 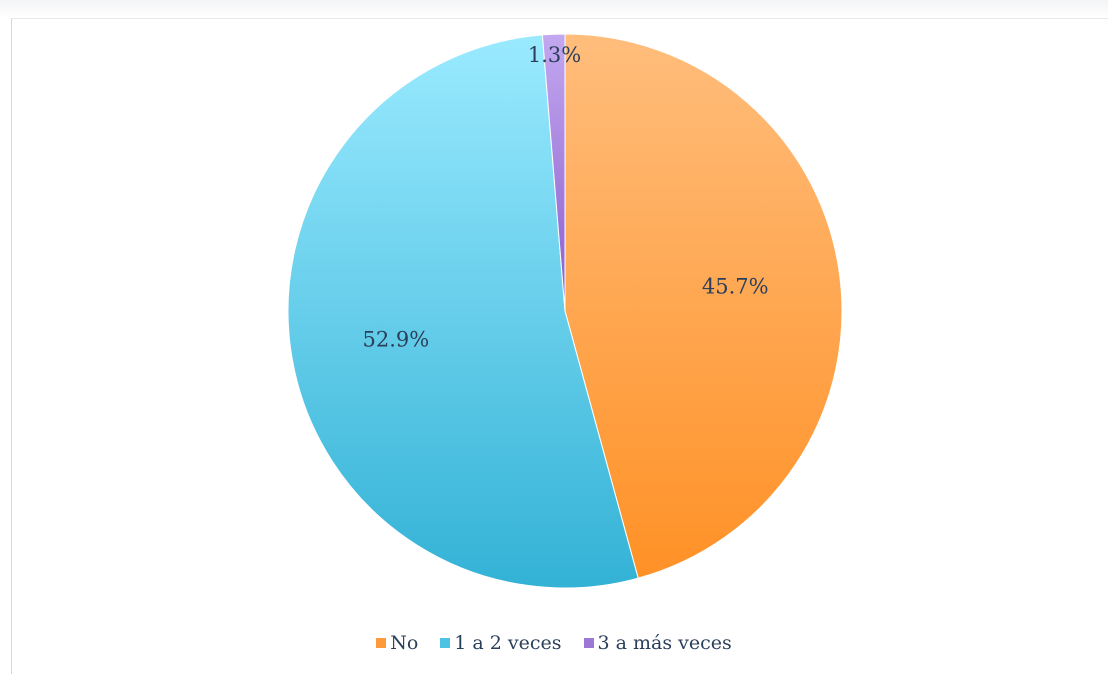 What do you see at coordinates (404, 643) in the screenshot?
I see `legend-label-no: No` at bounding box center [404, 643].